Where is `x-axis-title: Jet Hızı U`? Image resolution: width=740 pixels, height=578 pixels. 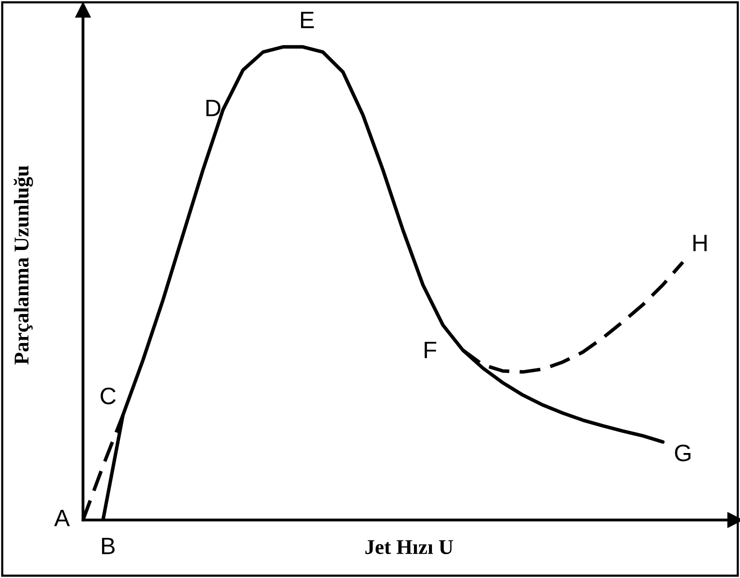
x-axis-title: Jet Hızı U is located at coordinates (409, 547).